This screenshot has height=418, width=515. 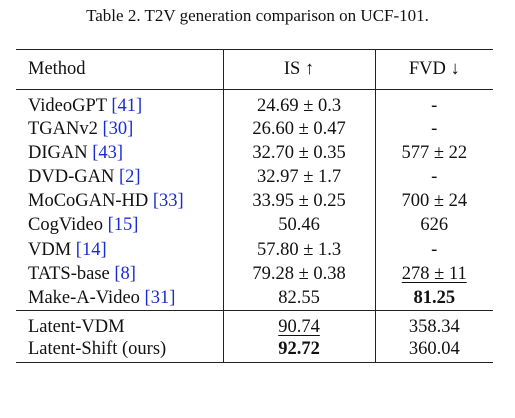 I want to click on method-cell: Latent-Shift (ours), so click(x=120, y=350).